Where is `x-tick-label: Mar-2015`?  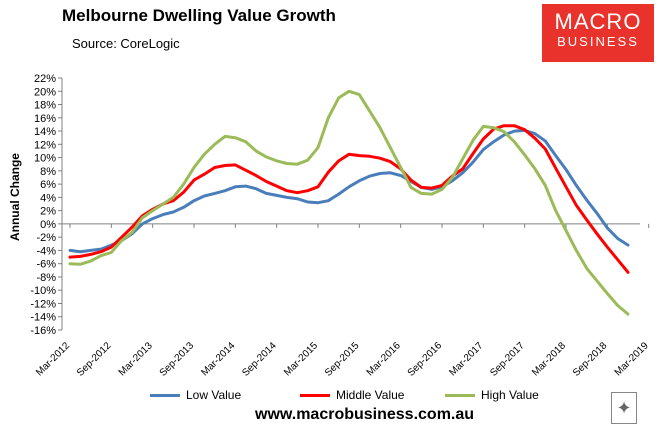
x-tick-label: Mar-2015 is located at coordinates (301, 359).